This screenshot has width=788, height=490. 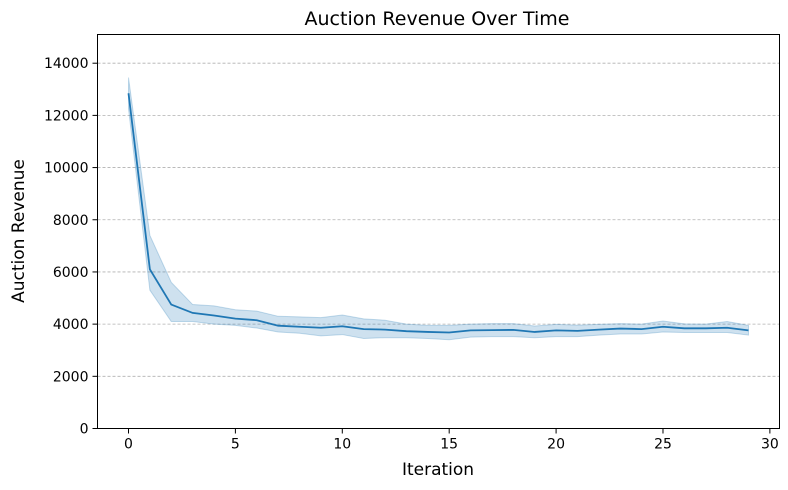 I want to click on x-tick-label: 5, so click(x=235, y=445).